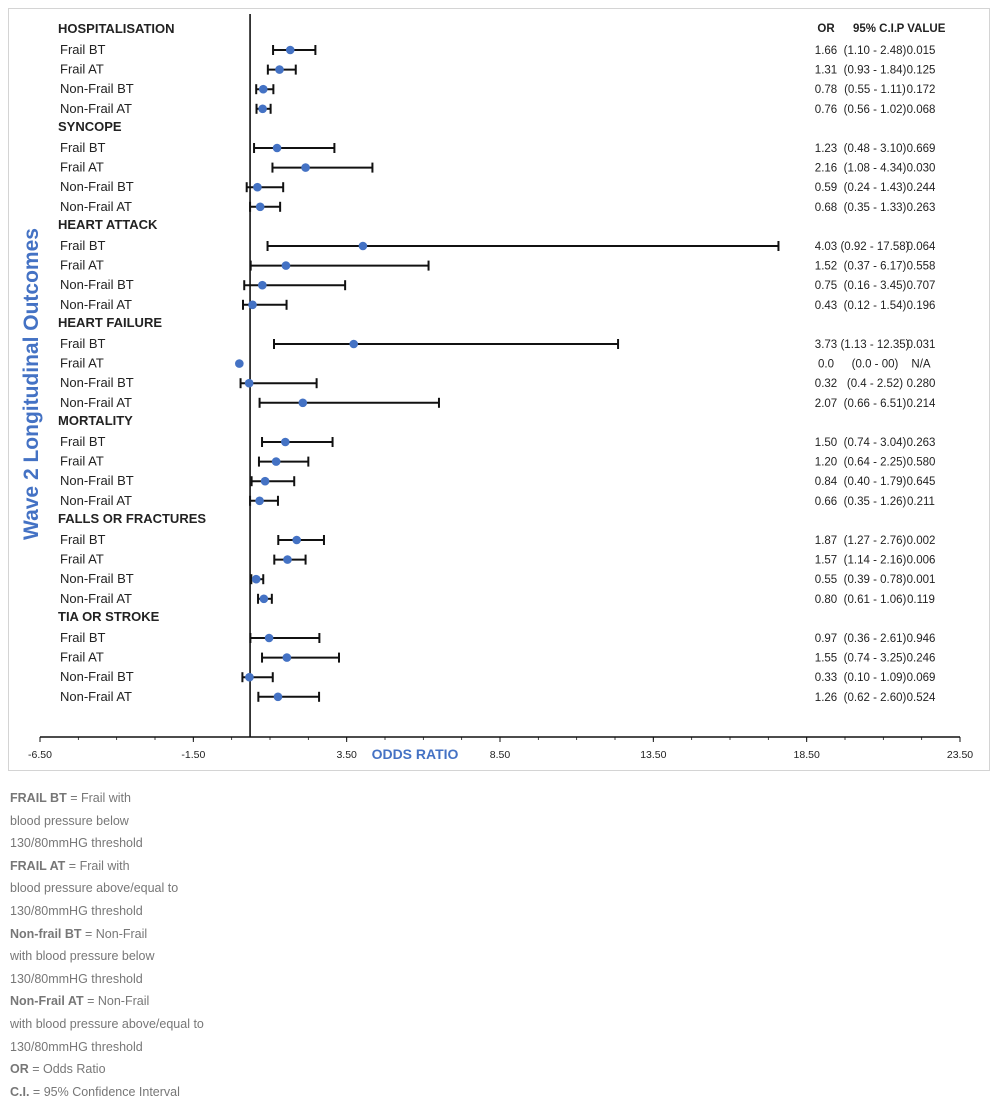 The width and height of the screenshot is (1000, 1106). I want to click on or-value: 0.32, so click(826, 384).